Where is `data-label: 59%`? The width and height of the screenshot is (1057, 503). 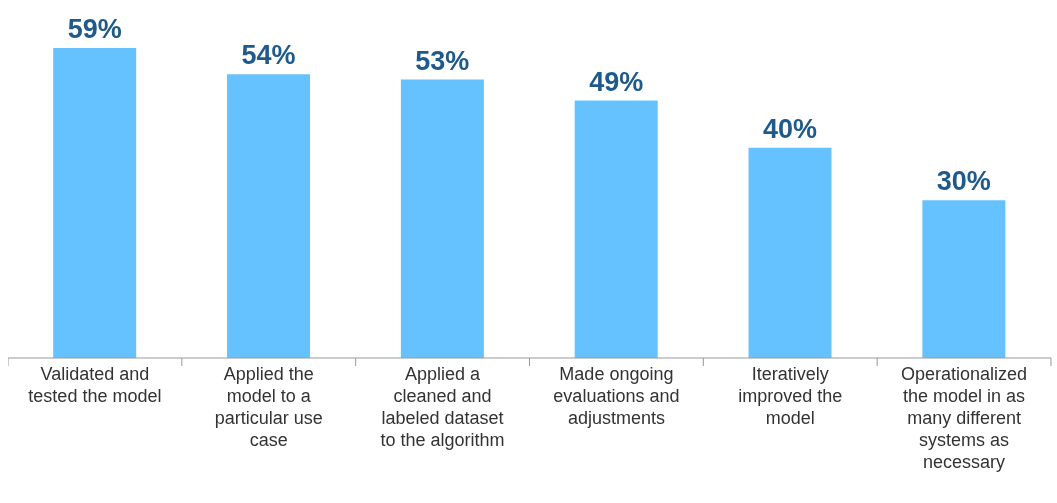
data-label: 59% is located at coordinates (94, 29).